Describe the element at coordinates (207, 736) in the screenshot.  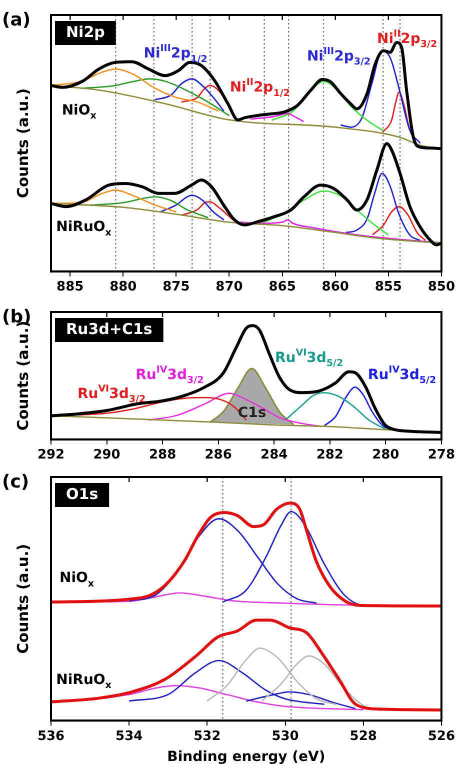
I see `x-tick-label: 532` at that location.